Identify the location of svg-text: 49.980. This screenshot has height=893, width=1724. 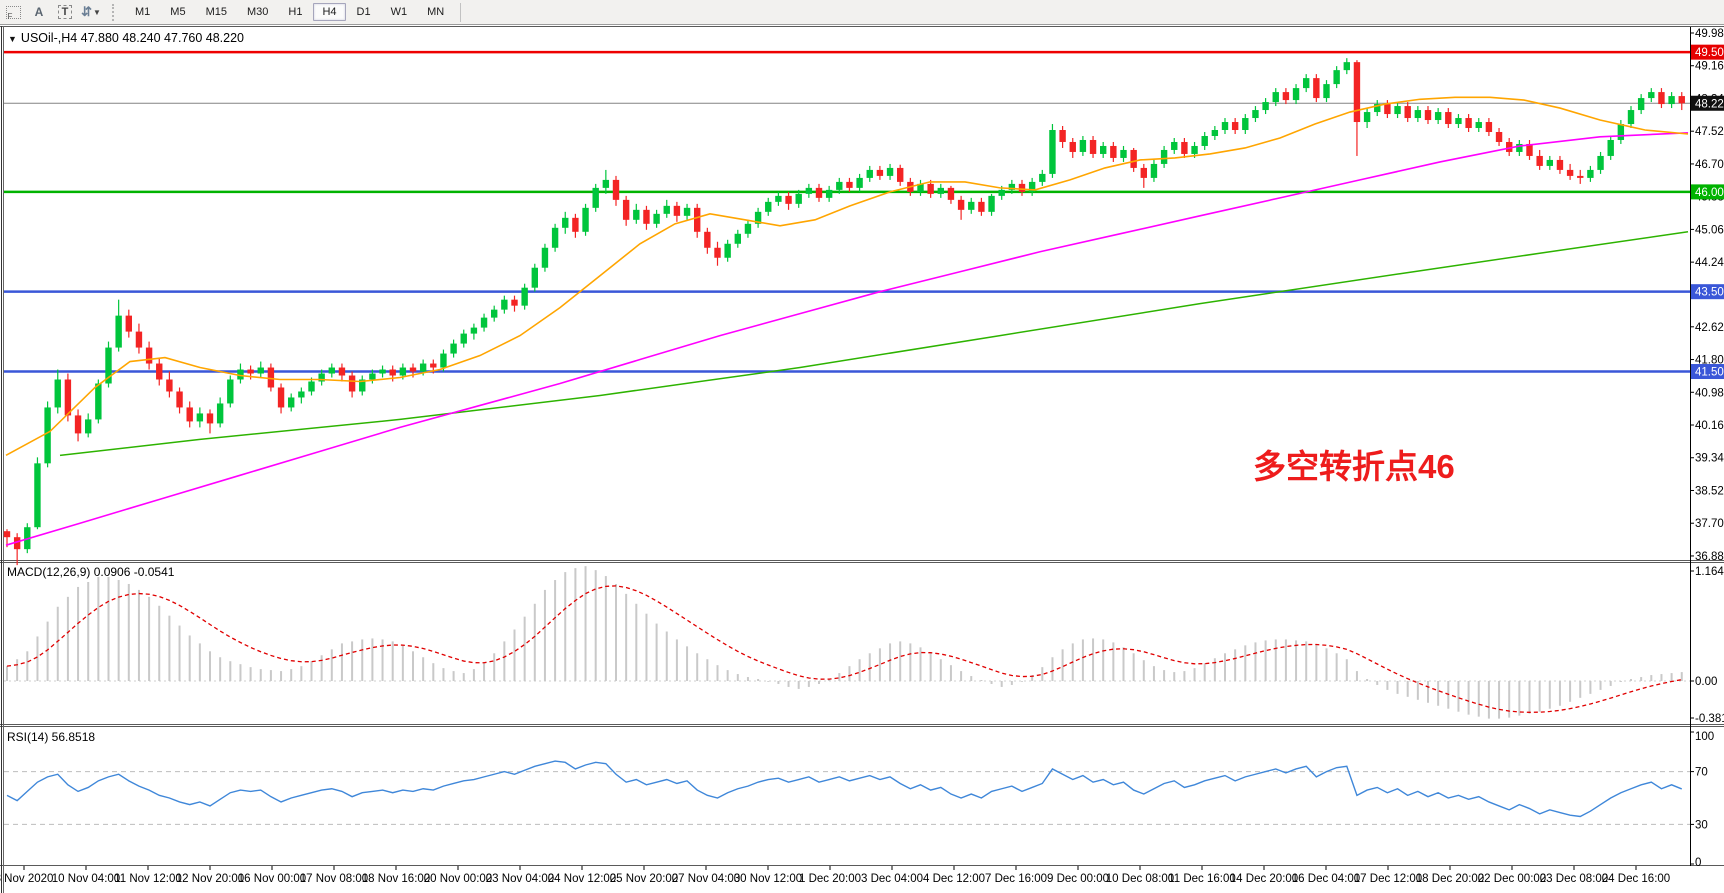
(1709, 34).